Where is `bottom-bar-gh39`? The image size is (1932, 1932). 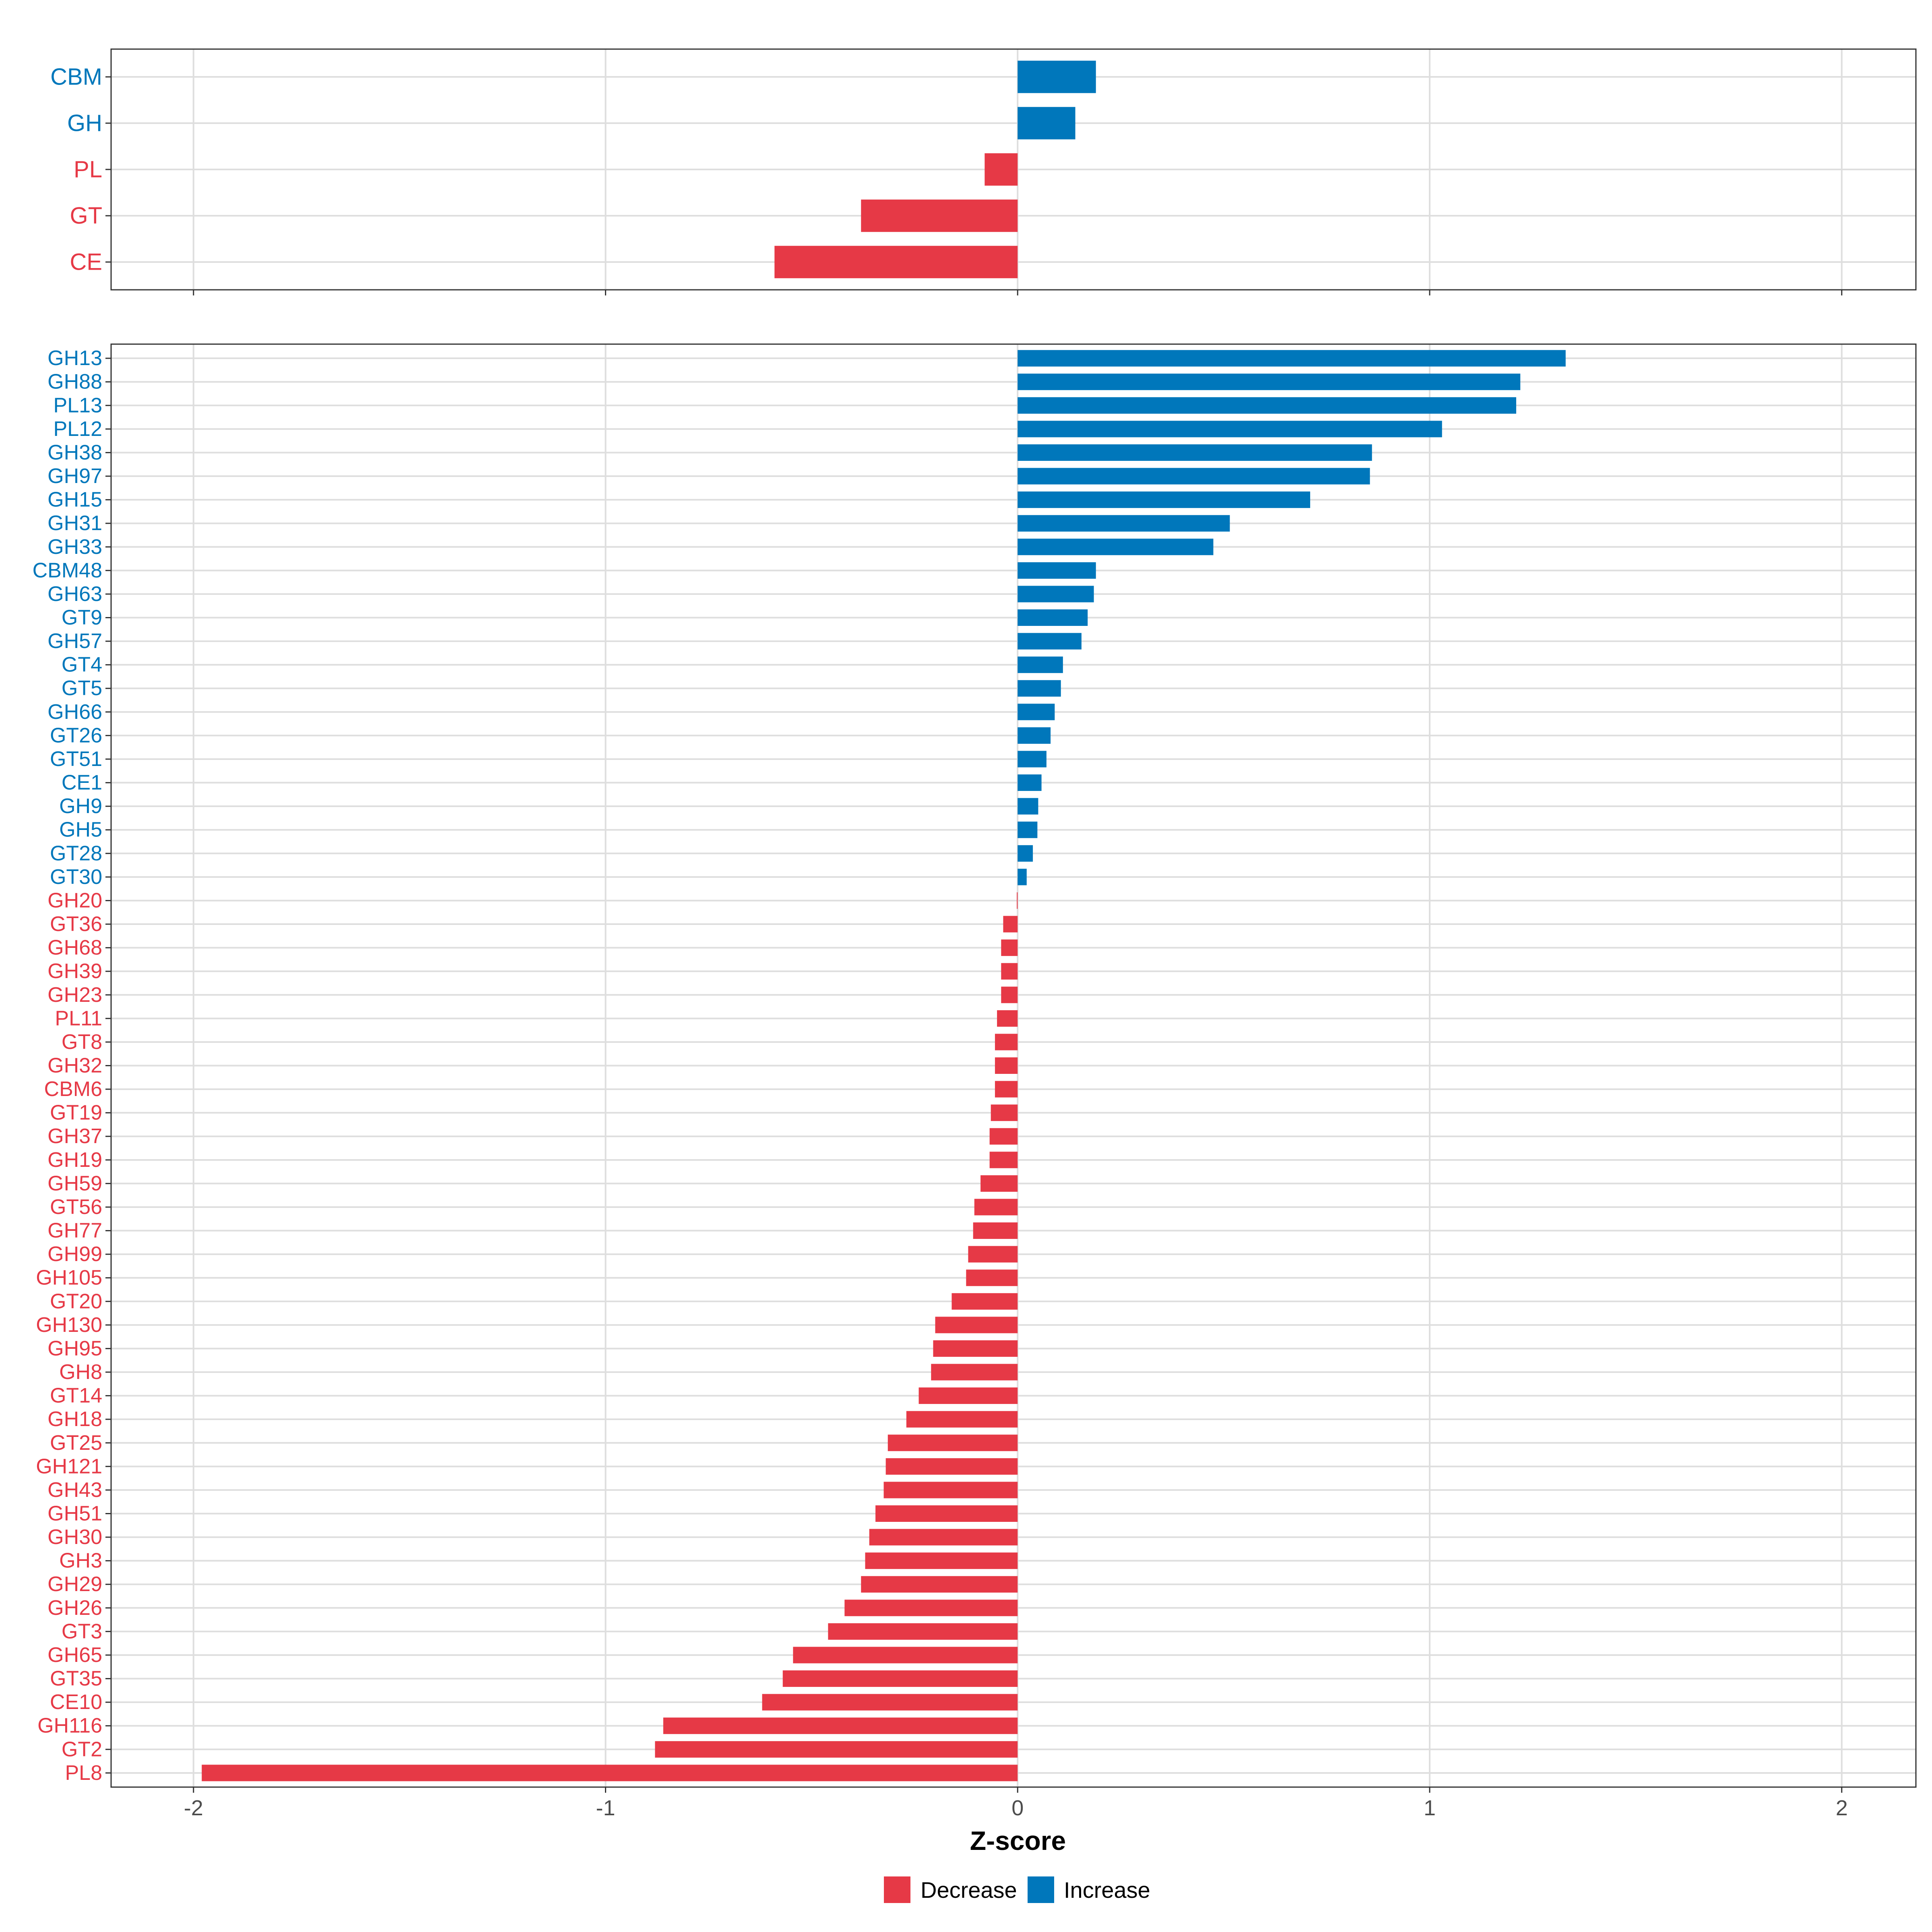 bottom-bar-gh39 is located at coordinates (1009, 971).